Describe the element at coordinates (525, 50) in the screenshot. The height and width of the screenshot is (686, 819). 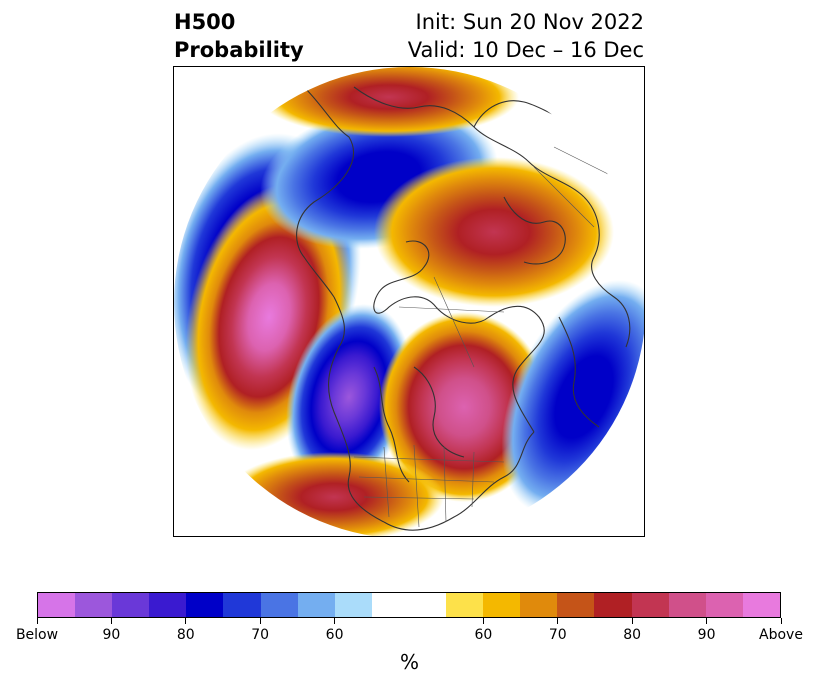
I see `valid-dates: Valid: 10 Dec – 16 Dec` at that location.